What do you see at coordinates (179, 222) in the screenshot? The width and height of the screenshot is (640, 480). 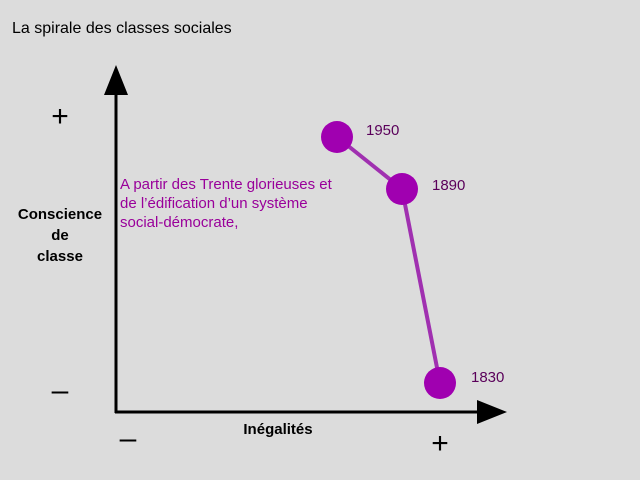 I see `annotation-line: social-démocrate,` at bounding box center [179, 222].